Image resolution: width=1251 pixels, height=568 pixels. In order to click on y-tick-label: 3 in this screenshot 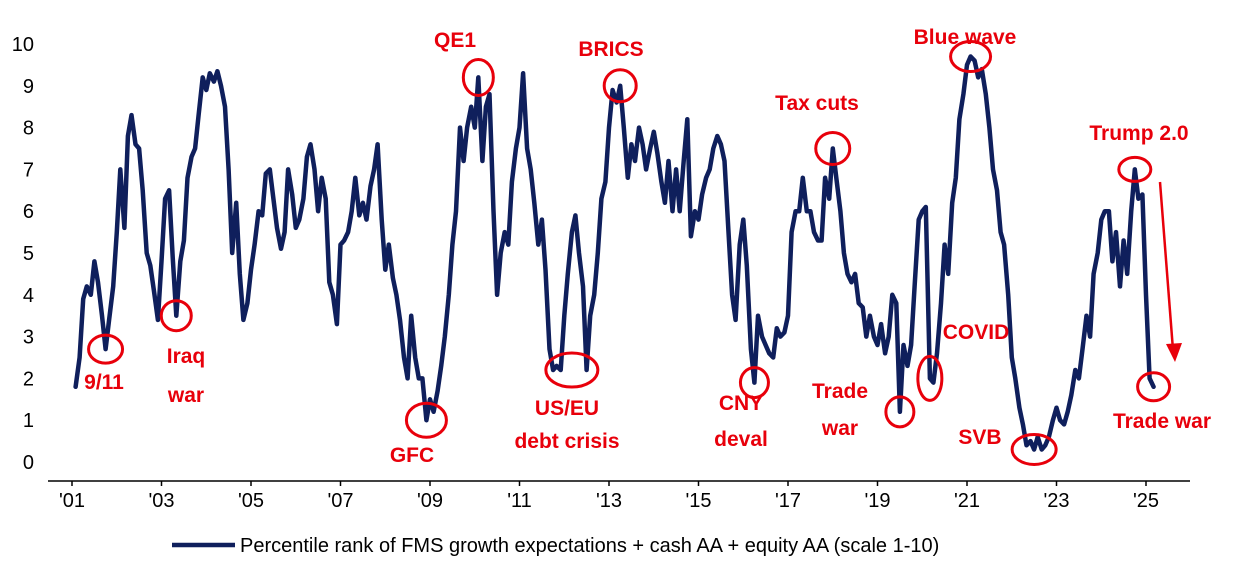, I will do `click(28, 338)`.